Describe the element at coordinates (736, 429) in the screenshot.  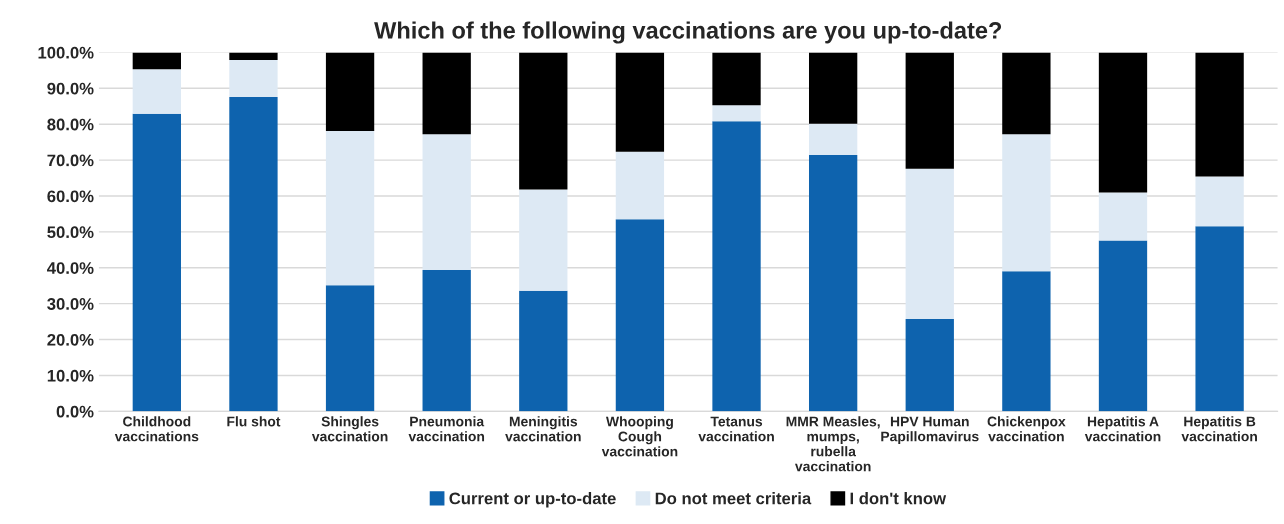
I see `x-tick-label: Tetanus vaccination` at that location.